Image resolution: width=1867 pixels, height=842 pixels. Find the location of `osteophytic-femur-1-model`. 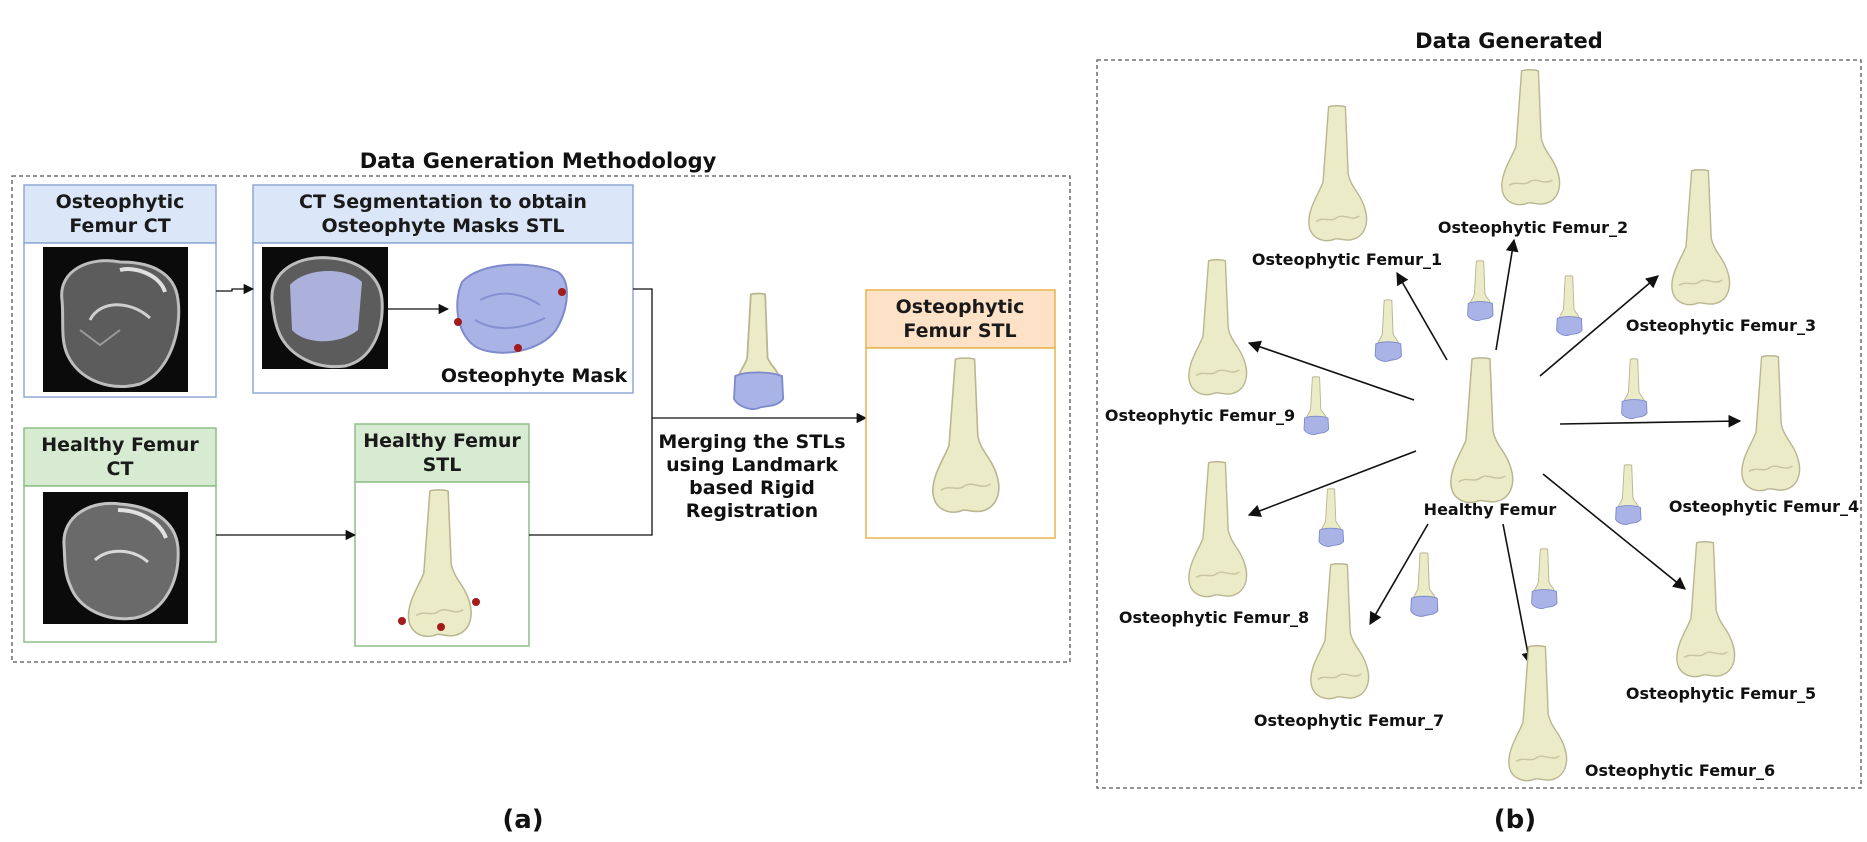

osteophytic-femur-1-model is located at coordinates (1337, 173).